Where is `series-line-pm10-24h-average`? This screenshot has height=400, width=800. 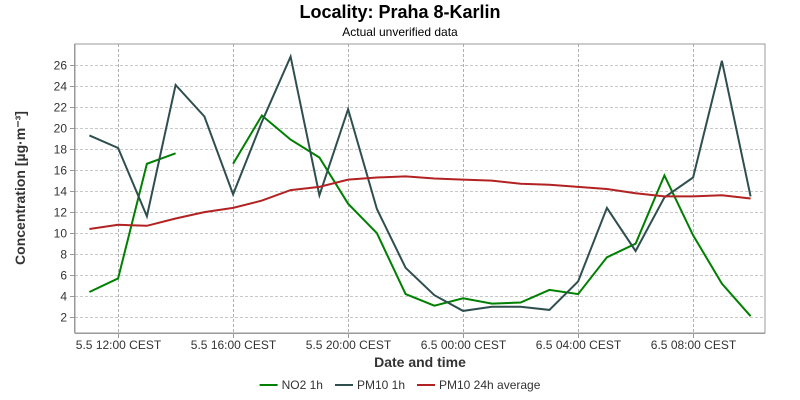
series-line-pm10-24h-average is located at coordinates (420, 202).